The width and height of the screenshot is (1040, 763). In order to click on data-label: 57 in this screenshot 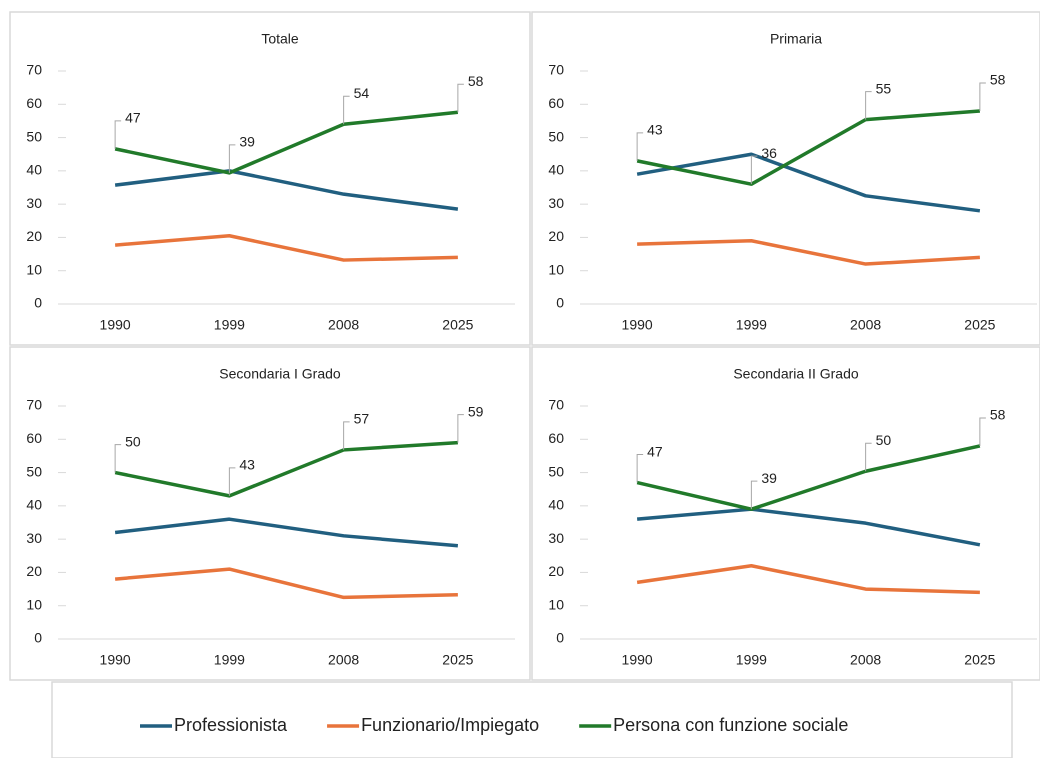, I will do `click(362, 419)`.